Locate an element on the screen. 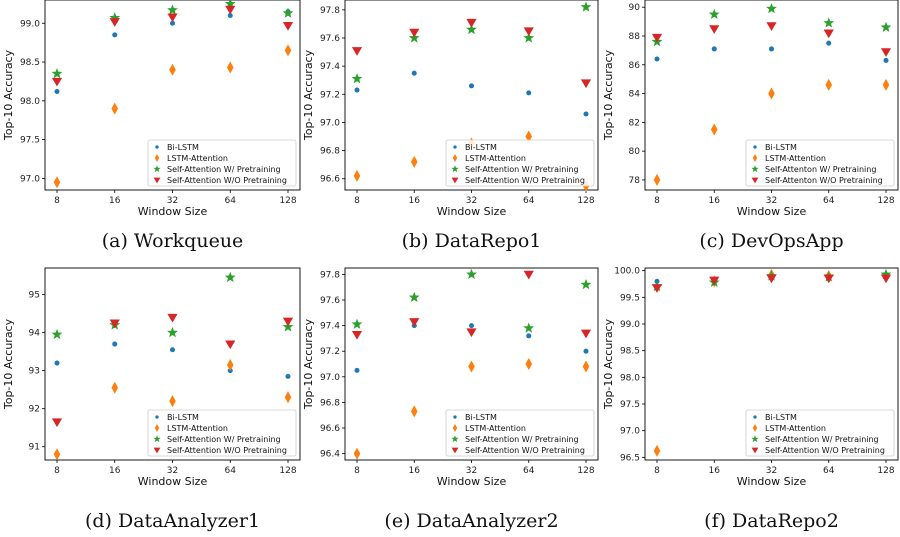  legend-label: Self-Attenton W/O Pretraining is located at coordinates (824, 180).